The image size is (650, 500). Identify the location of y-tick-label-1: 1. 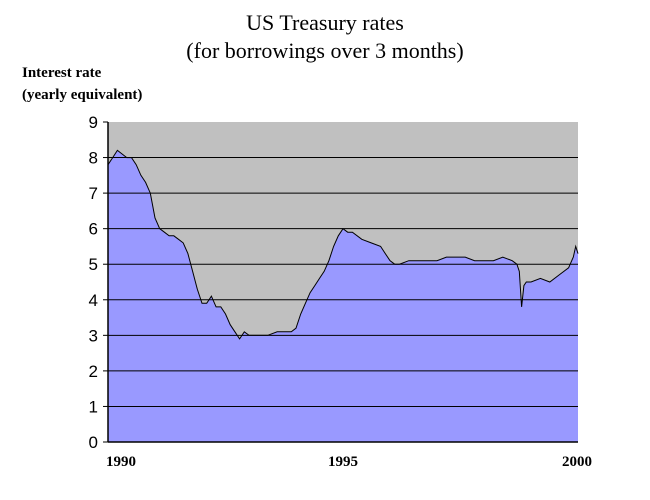
(93, 406).